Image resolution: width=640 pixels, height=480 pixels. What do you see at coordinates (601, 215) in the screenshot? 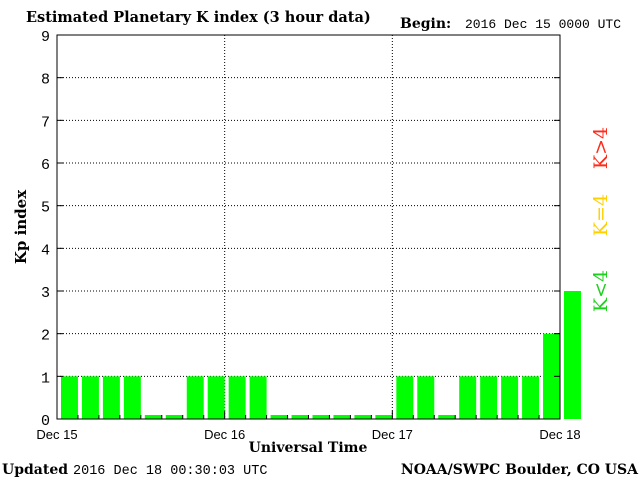
I see `legend-k-equal: K=4` at bounding box center [601, 215].